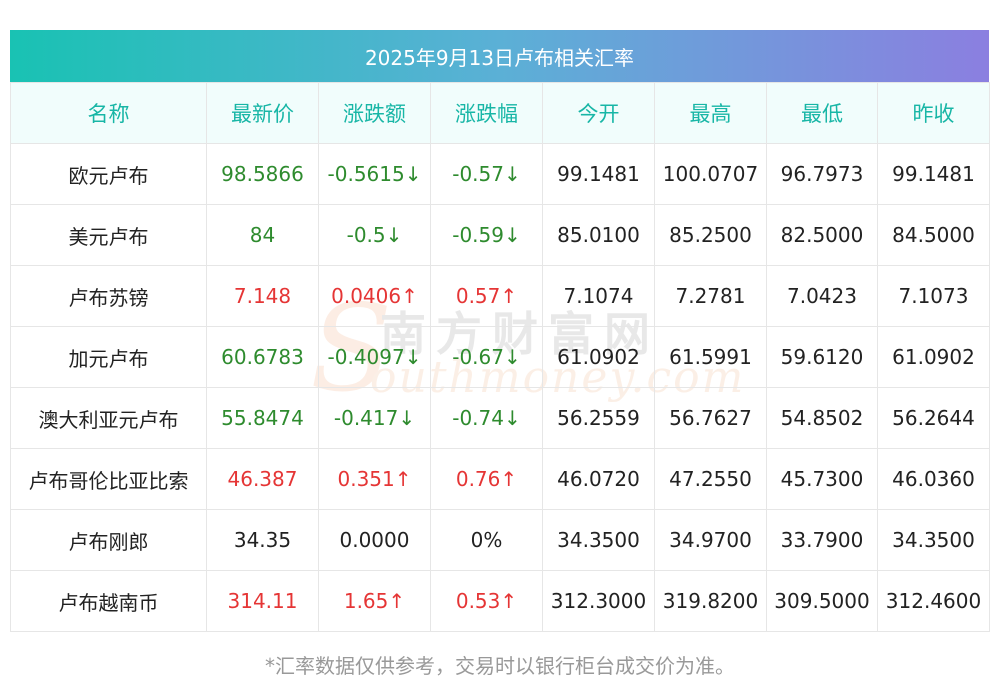  Describe the element at coordinates (262, 174) in the screenshot. I see `cell-latest: 98.5866` at that location.